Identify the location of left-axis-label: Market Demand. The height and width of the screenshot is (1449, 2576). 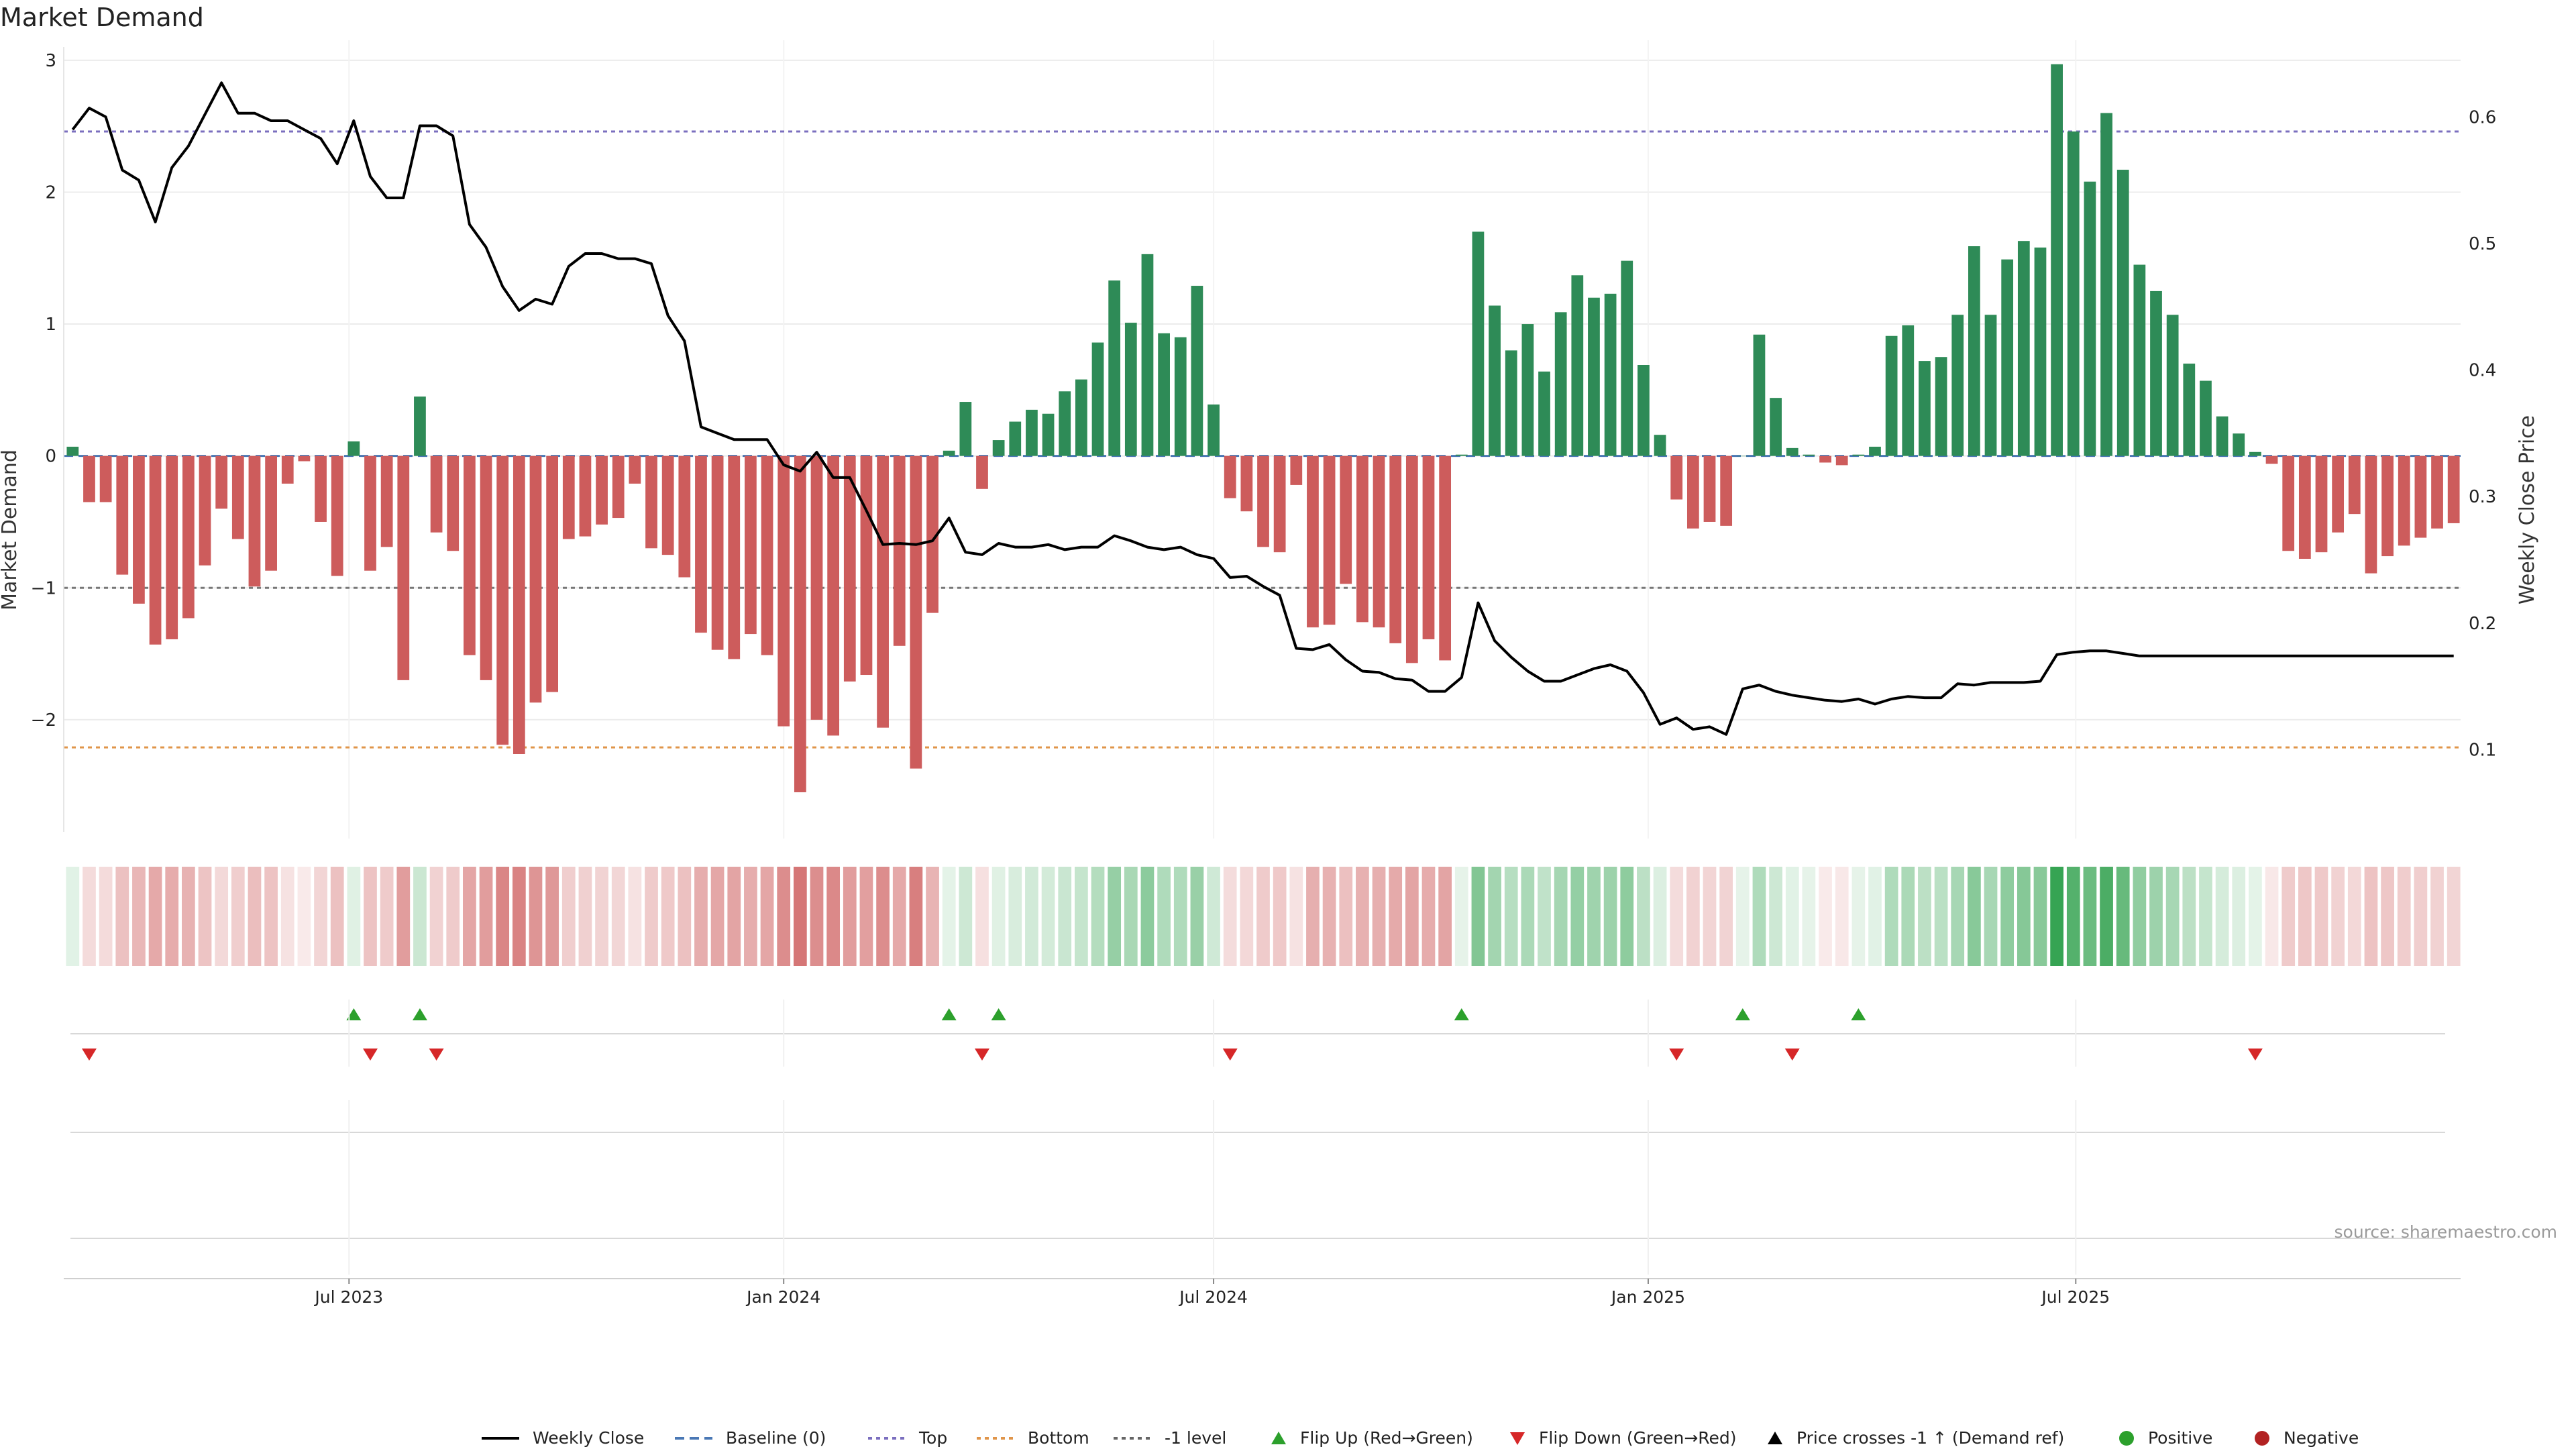
(10, 529).